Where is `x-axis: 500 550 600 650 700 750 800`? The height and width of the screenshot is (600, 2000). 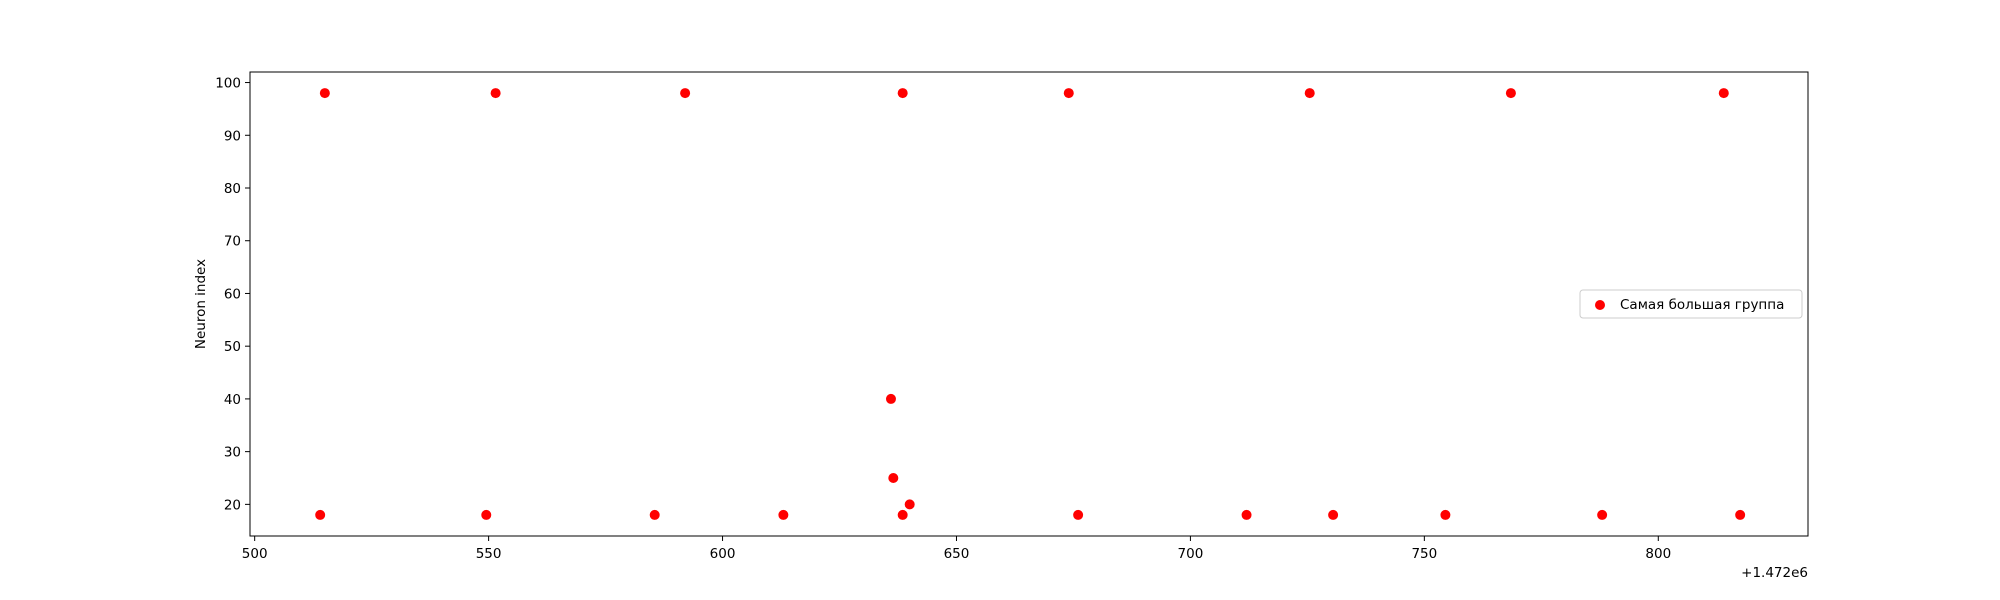 x-axis: 500 550 600 650 700 750 800 is located at coordinates (956, 549).